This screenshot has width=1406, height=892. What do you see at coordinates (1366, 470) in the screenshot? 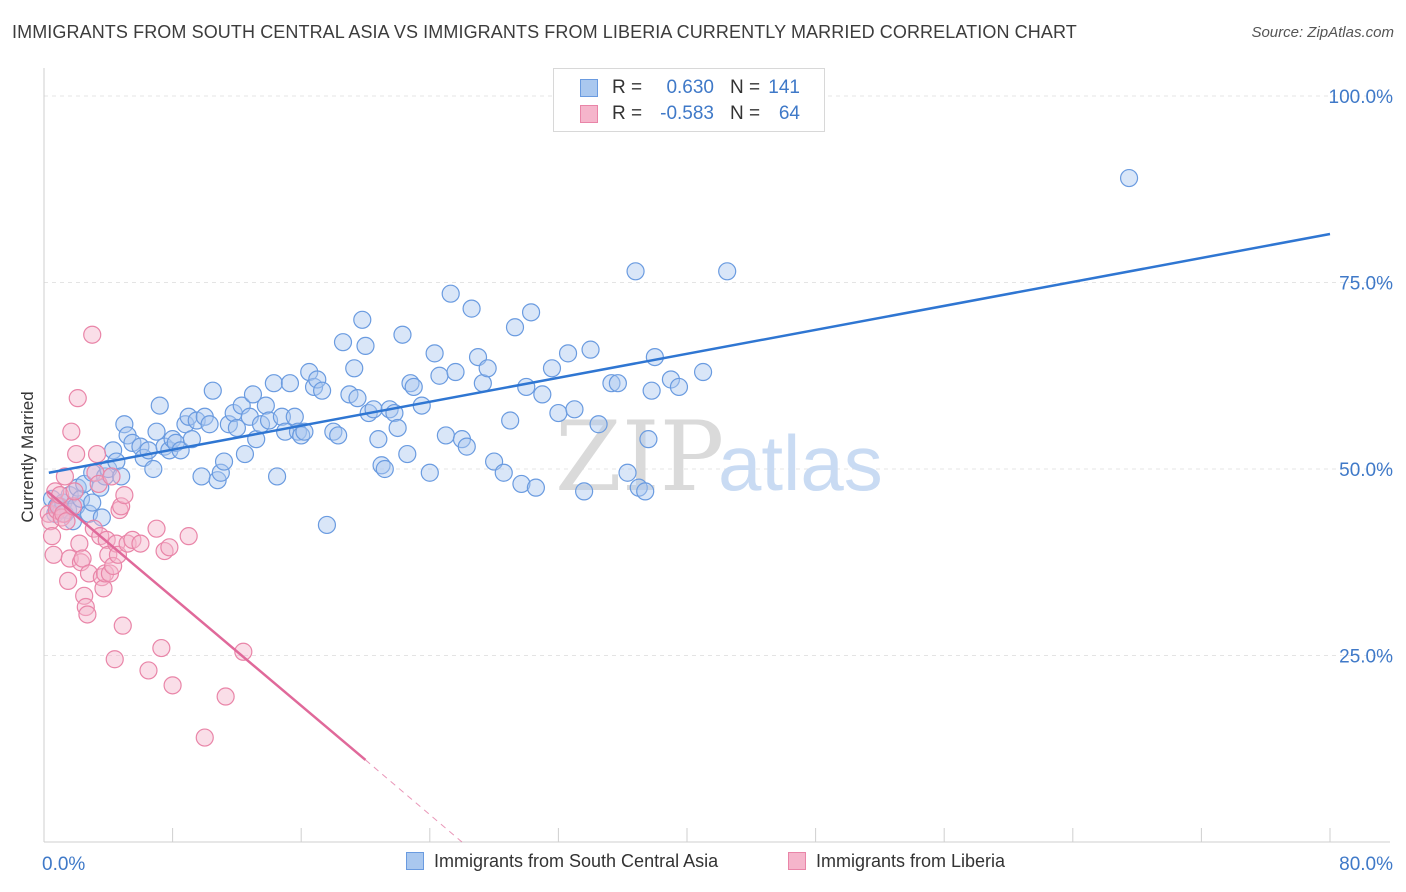
I see `y-tick-label: 50.0%` at bounding box center [1366, 470].